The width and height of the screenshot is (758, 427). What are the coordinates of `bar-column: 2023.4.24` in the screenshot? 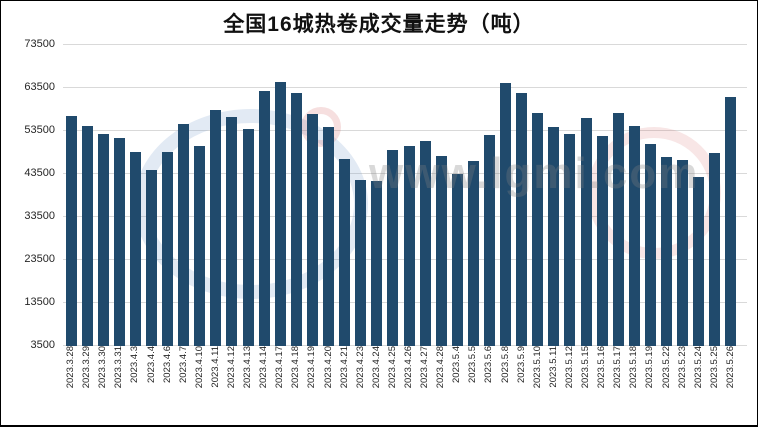 It's located at (377, 234).